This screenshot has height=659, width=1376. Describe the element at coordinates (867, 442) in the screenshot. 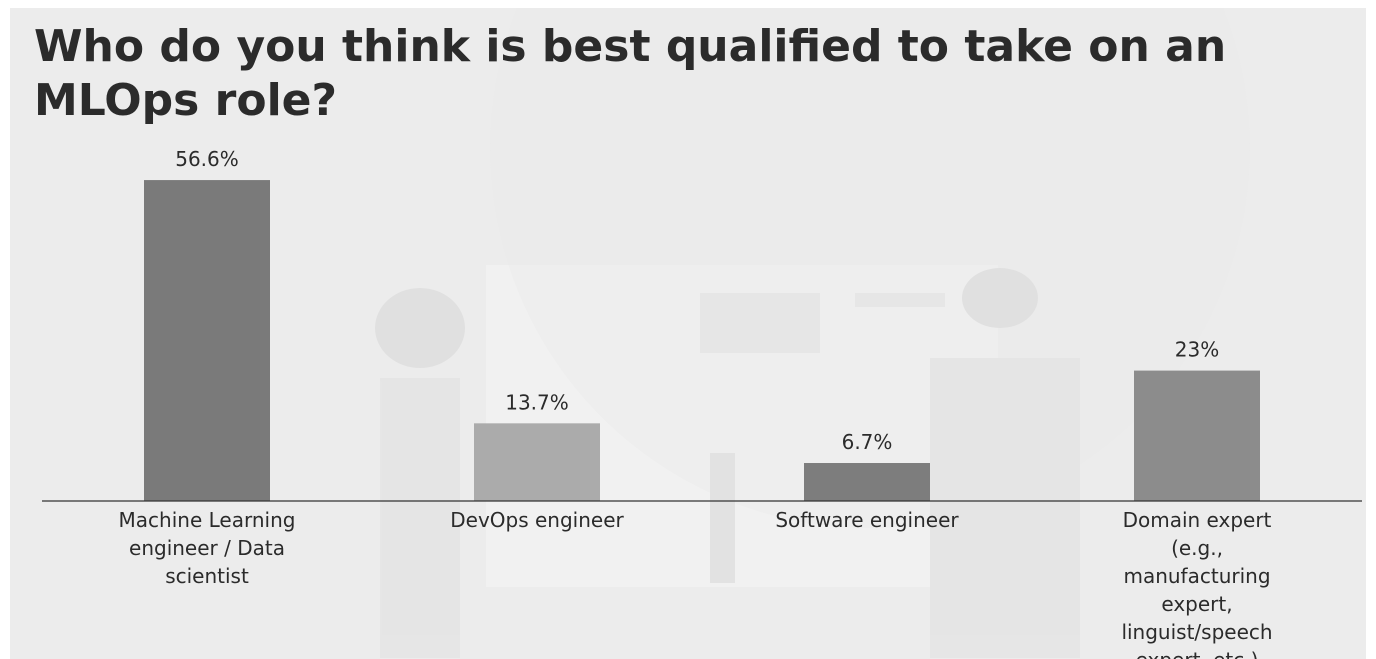

I see `value-label: 6.7%` at that location.